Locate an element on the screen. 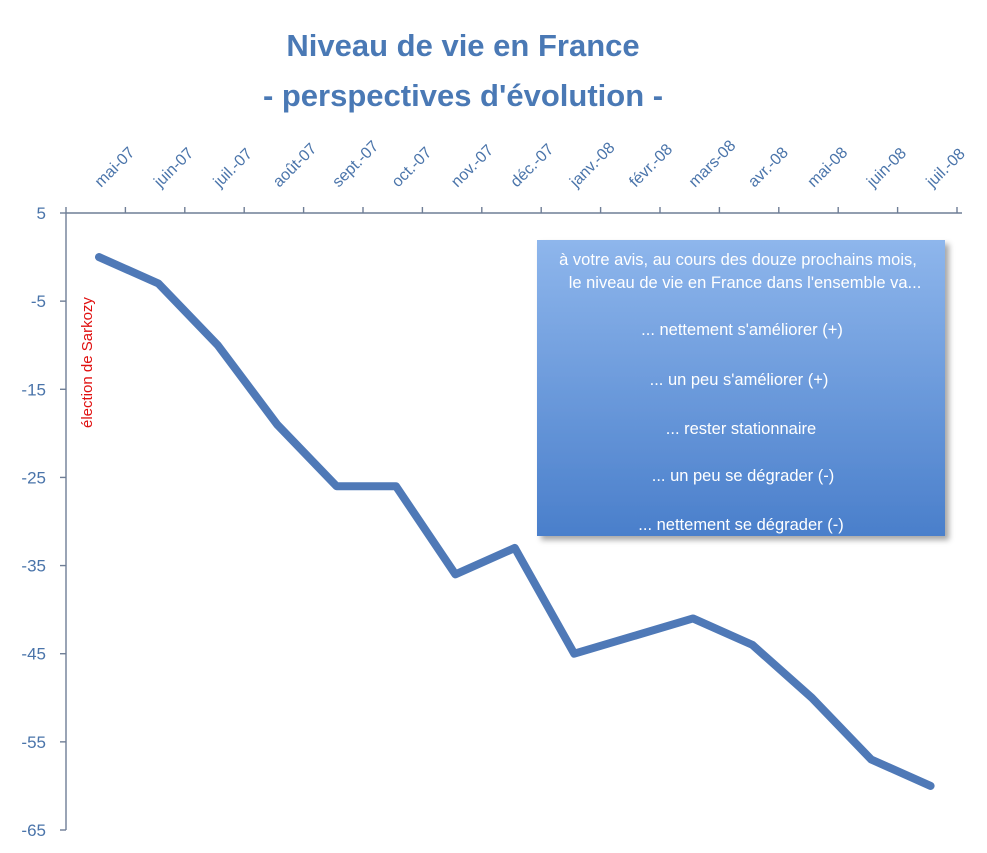 The image size is (987, 853). x-tick-label: nov.-07 is located at coordinates (472, 166).